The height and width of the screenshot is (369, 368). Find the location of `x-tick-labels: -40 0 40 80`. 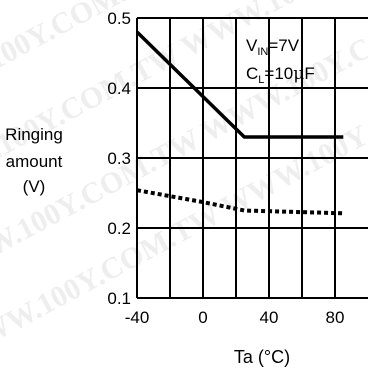

x-tick-labels: -40 0 40 80 is located at coordinates (235, 317).